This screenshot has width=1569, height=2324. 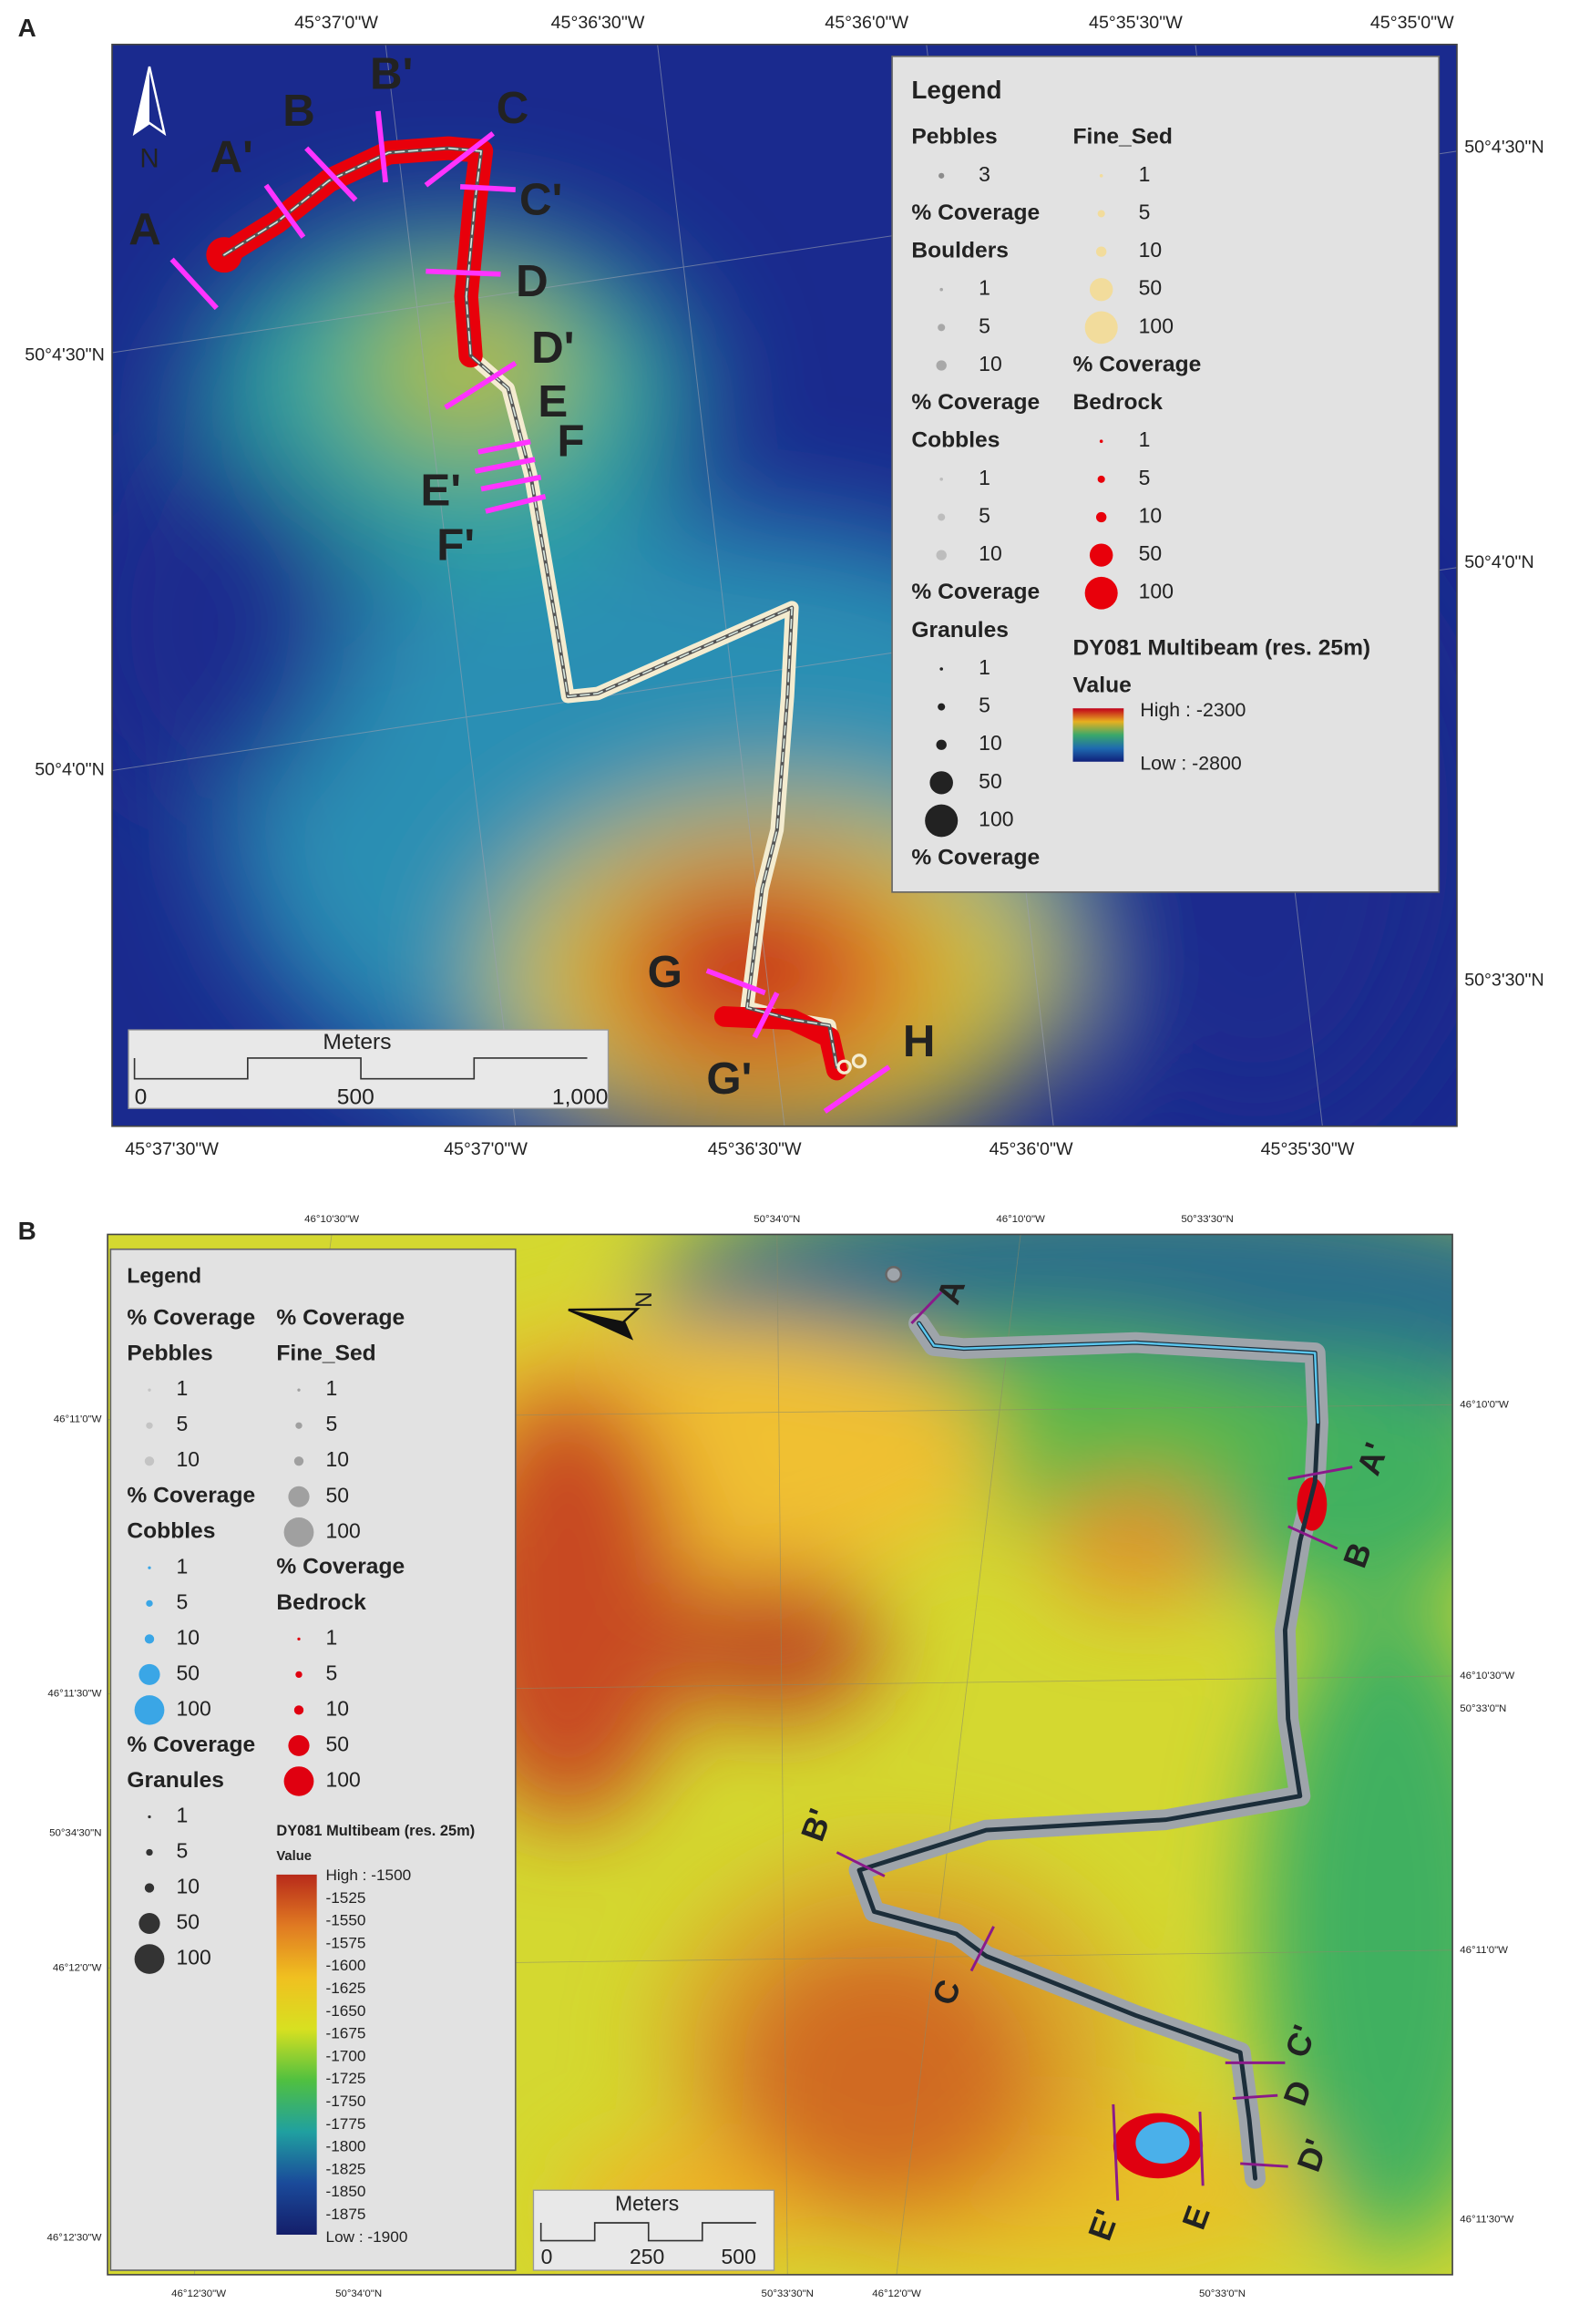 What do you see at coordinates (294, 1856) in the screenshot?
I see `colorbar-subtitle: Value` at bounding box center [294, 1856].